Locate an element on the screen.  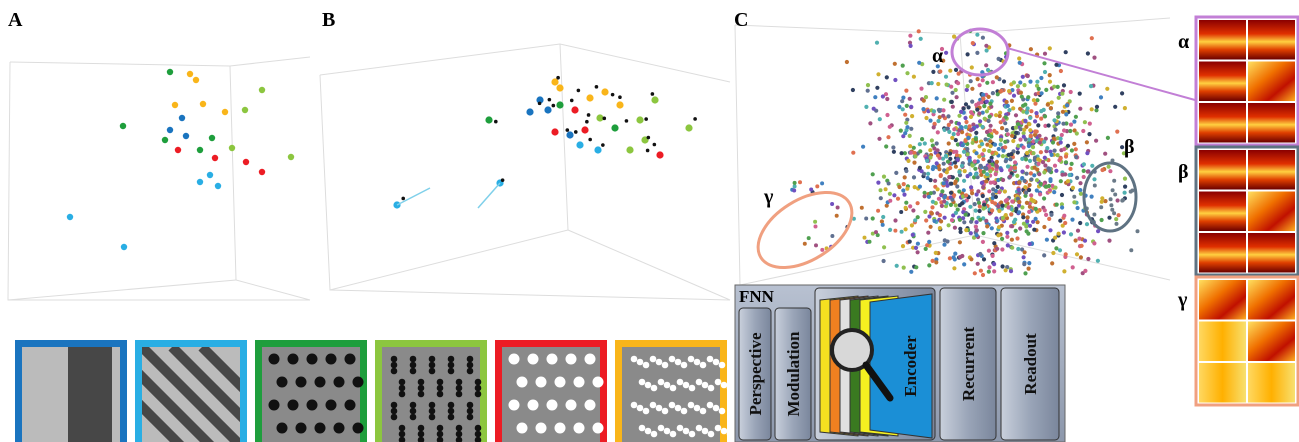
cluster-label: α is located at coordinates (937, 56).